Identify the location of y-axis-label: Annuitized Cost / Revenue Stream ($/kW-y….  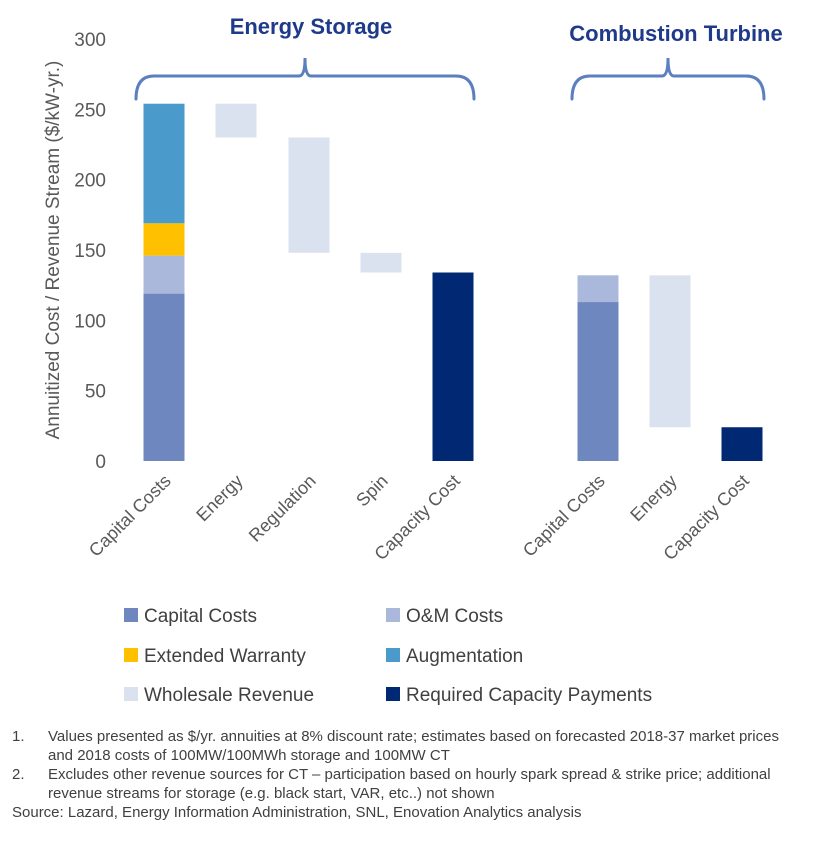
(53, 250).